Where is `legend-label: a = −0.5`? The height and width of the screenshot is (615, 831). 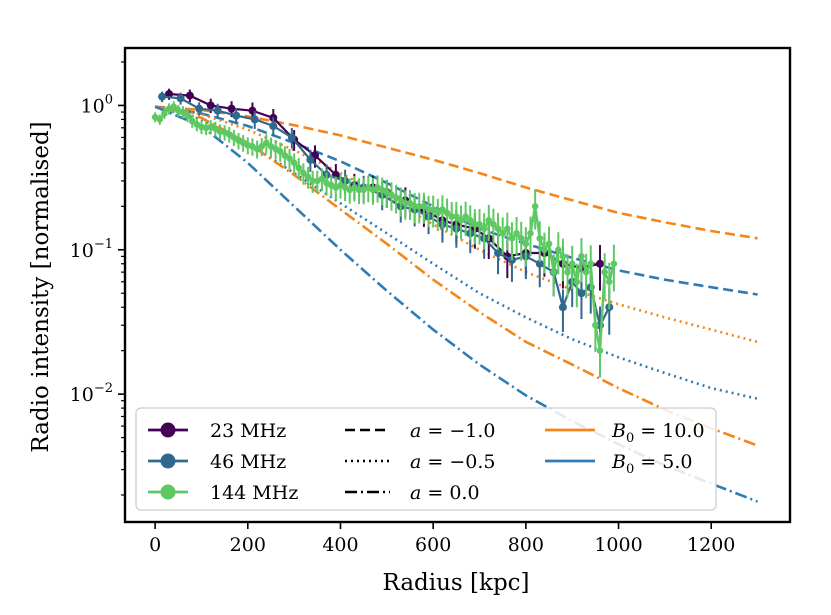
legend-label: a = −0.5 is located at coordinates (452, 462).